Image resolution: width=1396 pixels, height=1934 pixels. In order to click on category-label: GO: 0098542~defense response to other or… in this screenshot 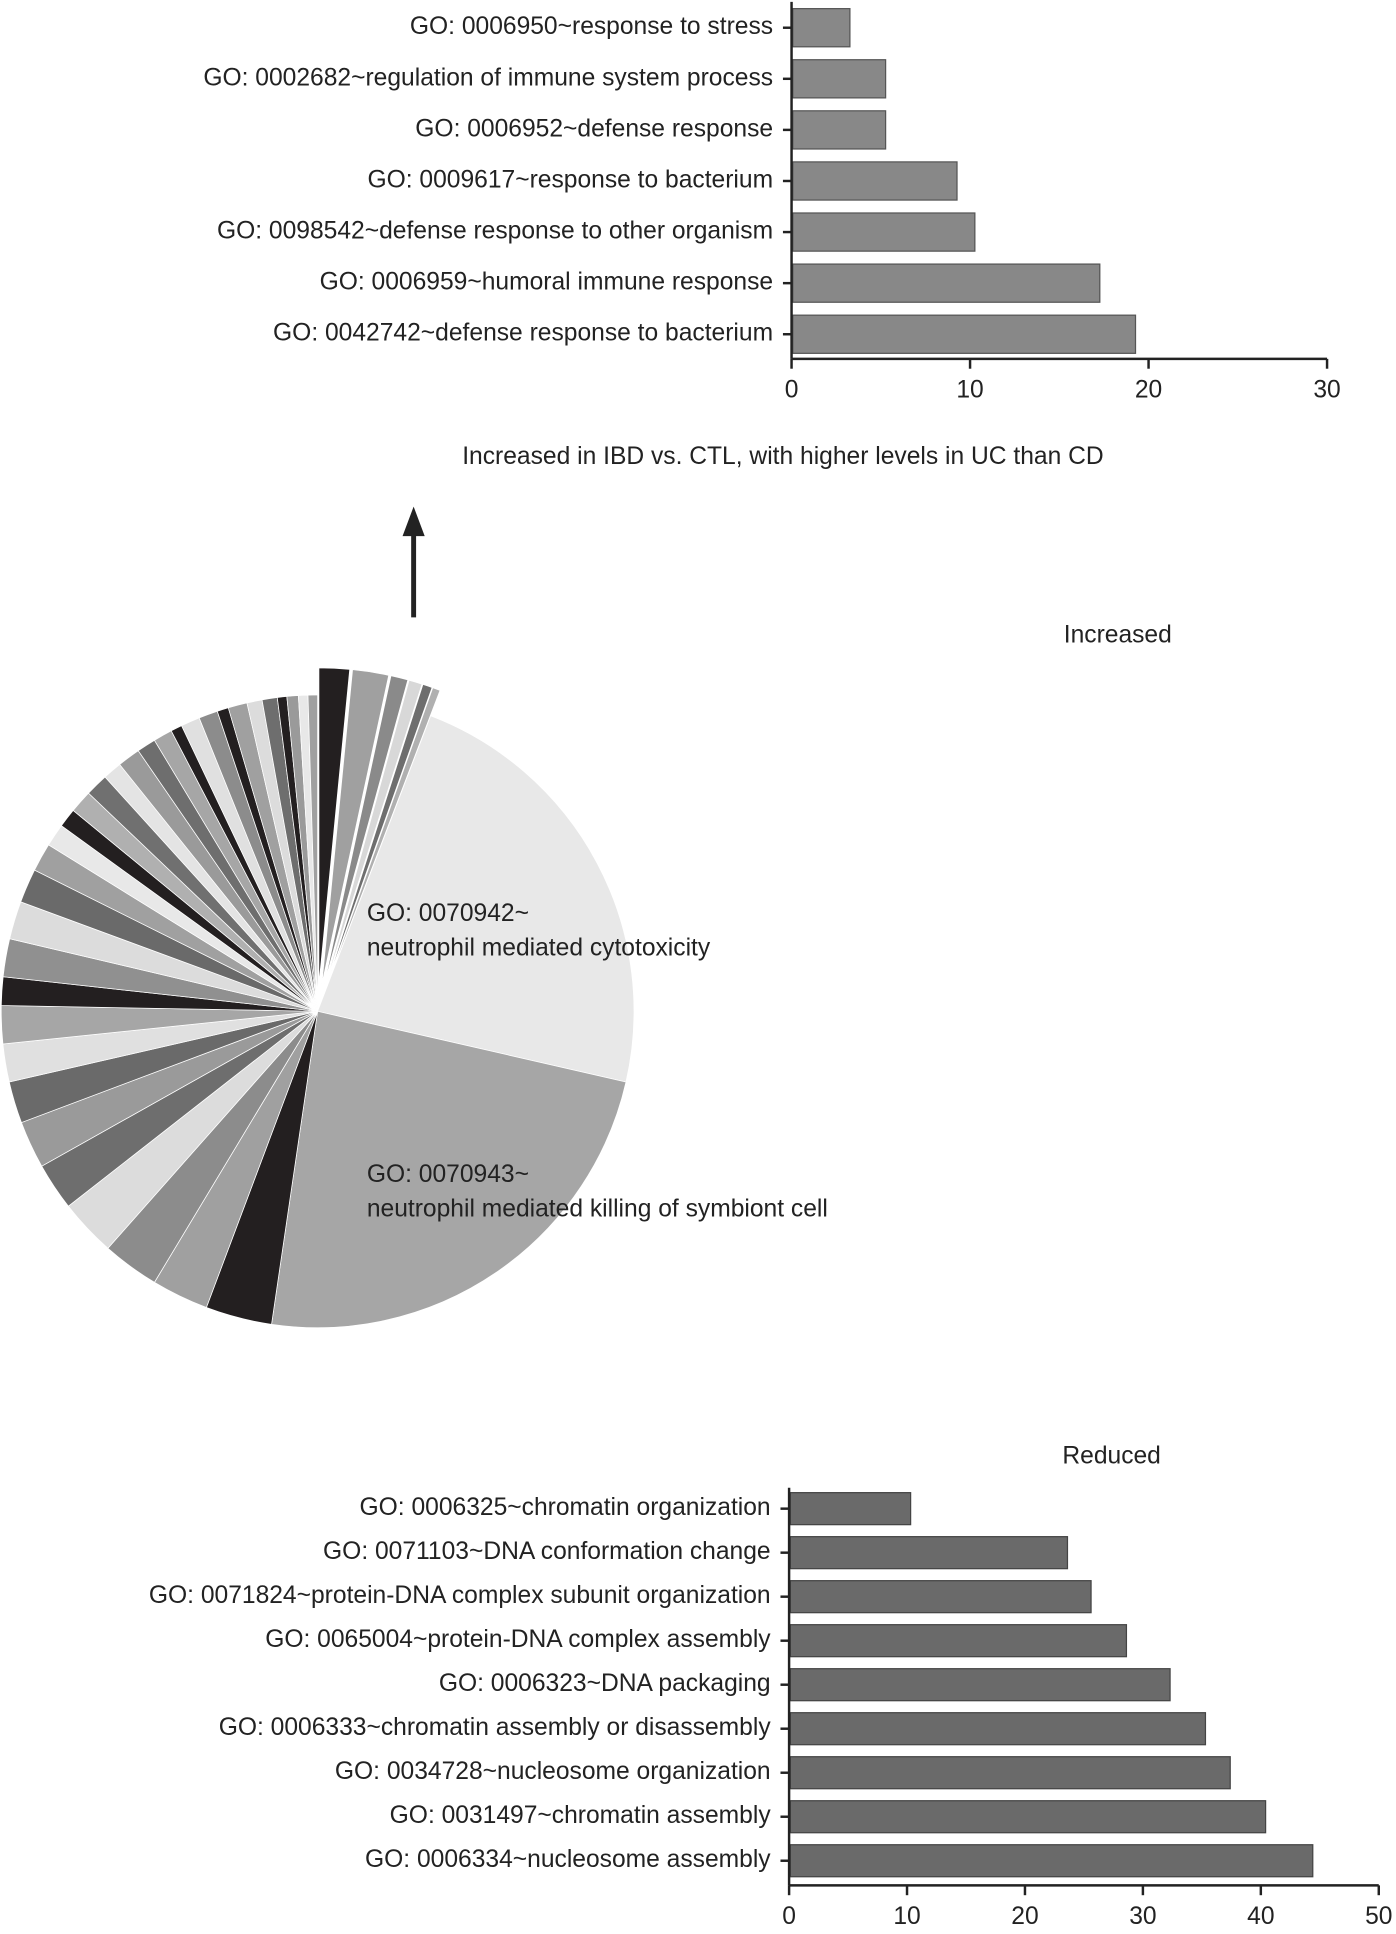, I will do `click(495, 231)`.